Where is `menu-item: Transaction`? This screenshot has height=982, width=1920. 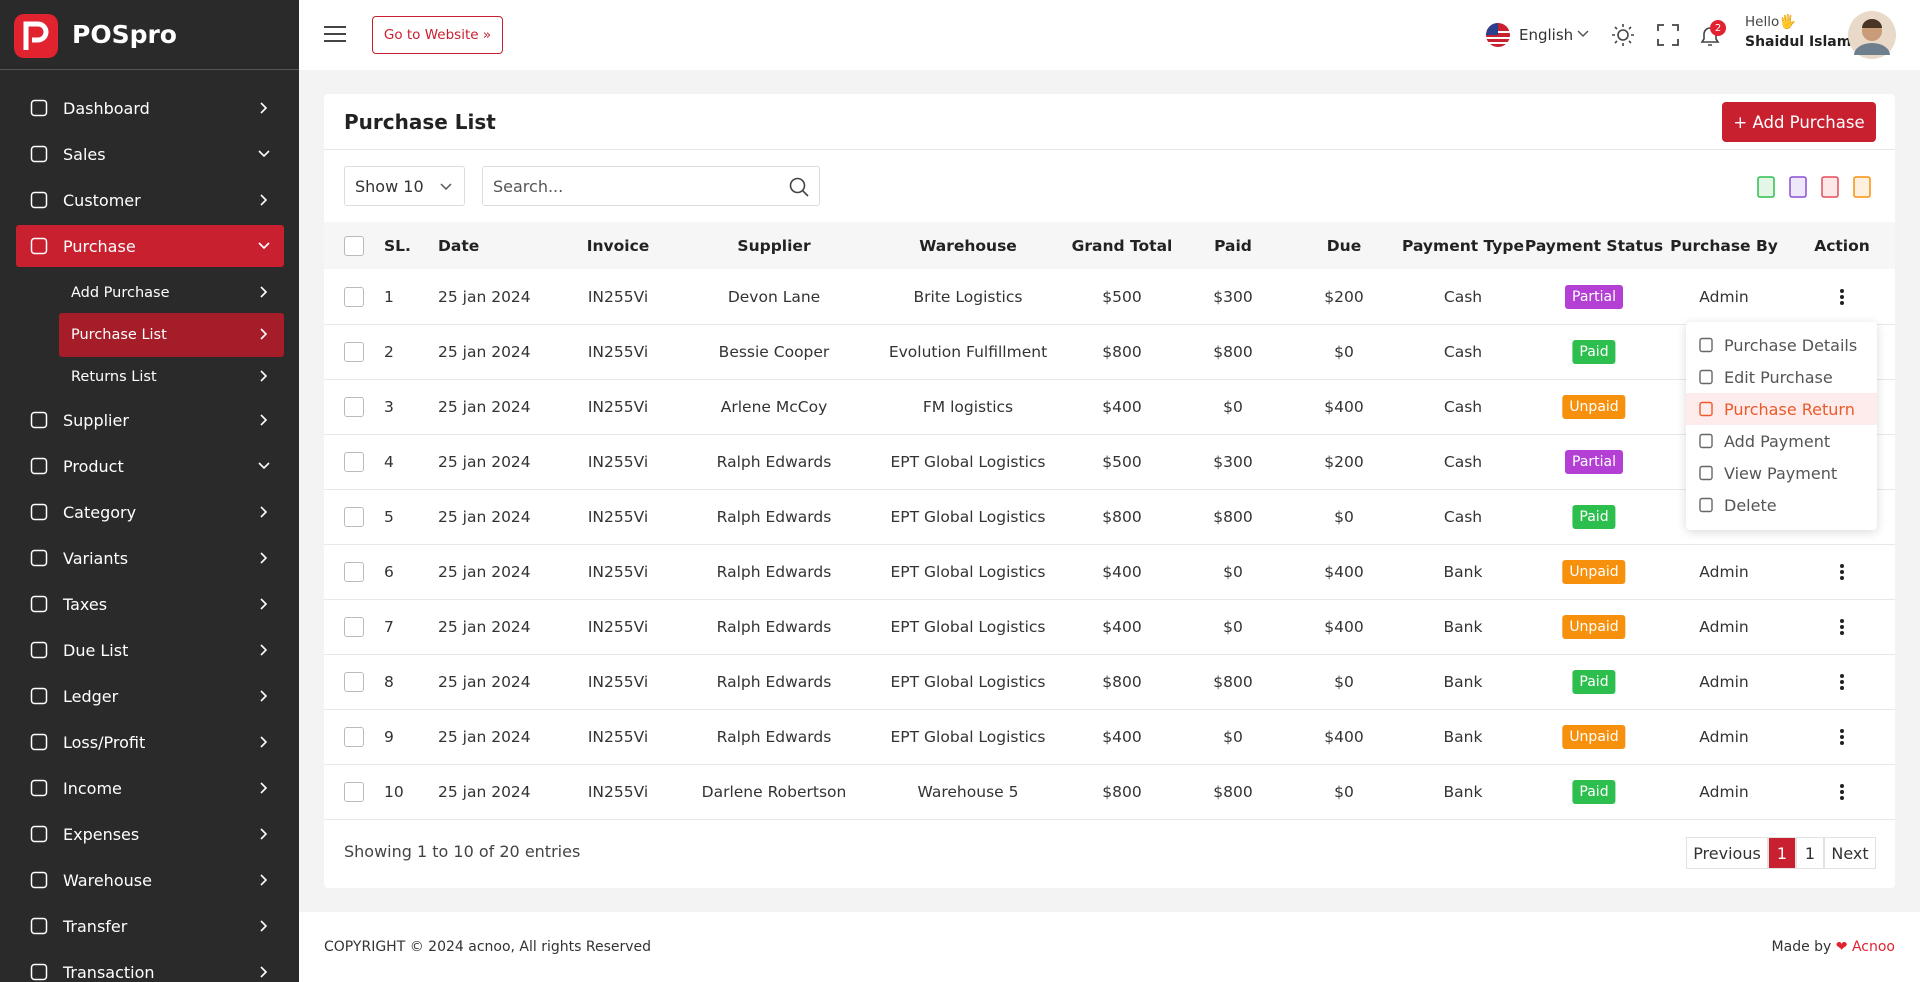 menu-item: Transaction is located at coordinates (150, 966).